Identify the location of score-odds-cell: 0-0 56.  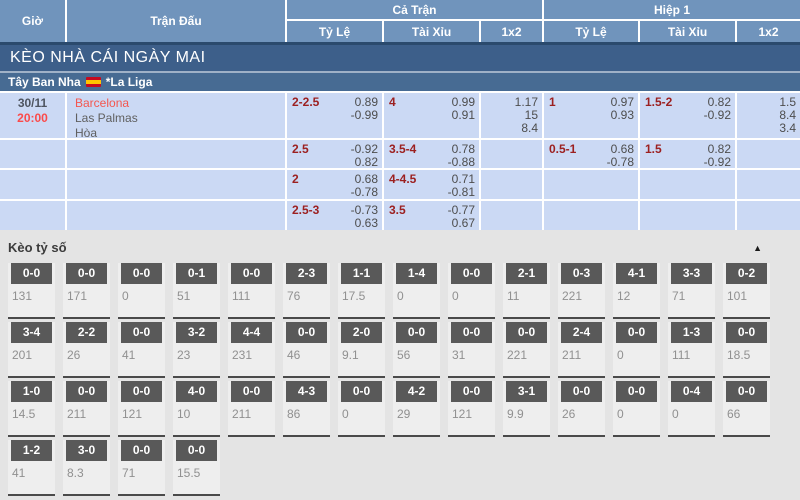
(416, 350).